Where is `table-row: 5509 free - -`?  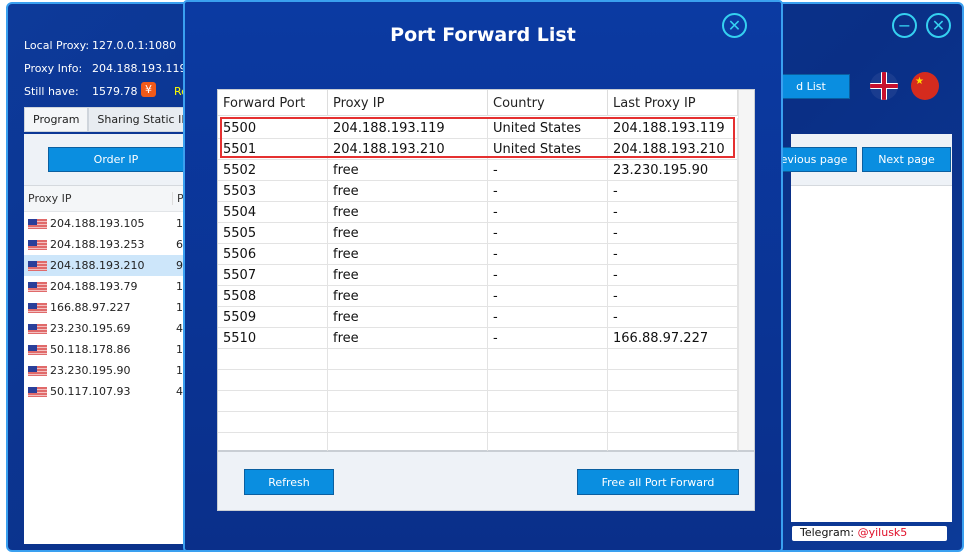
table-row: 5509 free - - is located at coordinates (478, 317).